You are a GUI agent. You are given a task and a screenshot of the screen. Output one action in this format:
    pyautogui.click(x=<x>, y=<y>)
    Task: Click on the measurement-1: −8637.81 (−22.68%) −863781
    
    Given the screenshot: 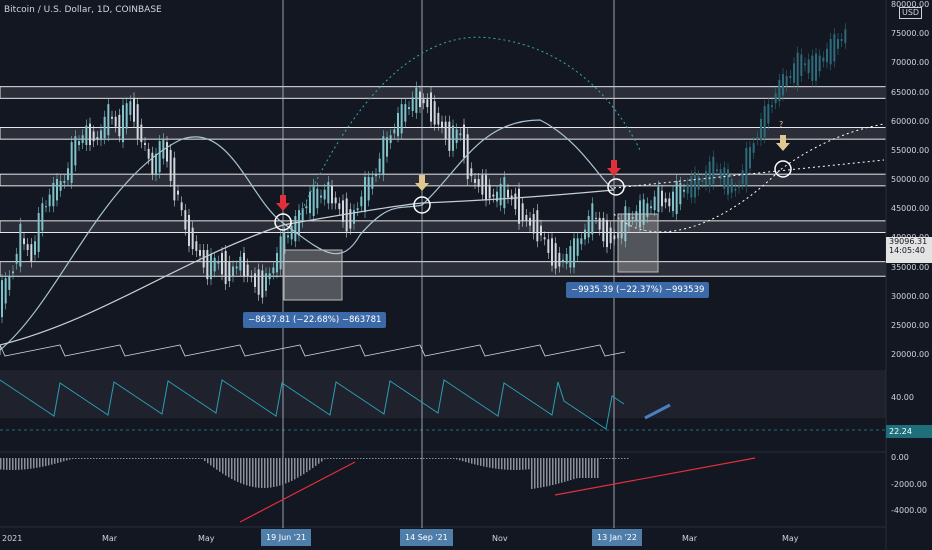 What is the action you would take?
    pyautogui.click(x=315, y=320)
    